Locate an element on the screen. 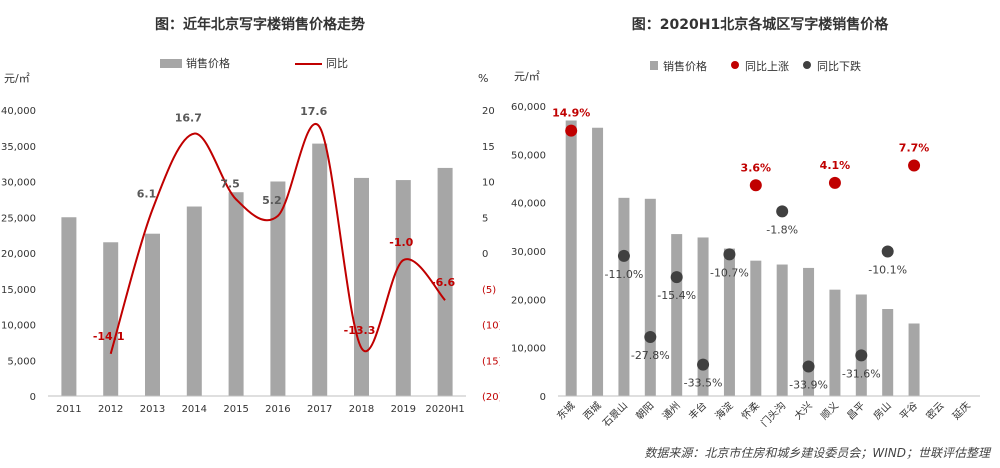 The width and height of the screenshot is (1000, 468). yoy-down-data-label: -1.8% is located at coordinates (782, 229).